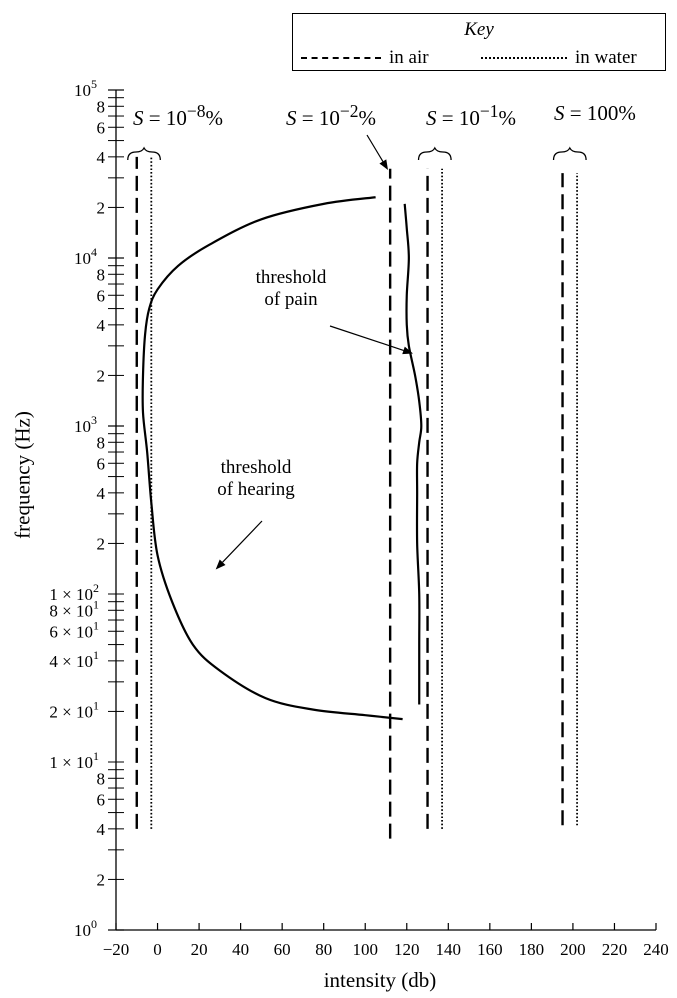 This screenshot has height=998, width=677. What do you see at coordinates (407, 949) in the screenshot?
I see `x-tick-label: 120` at bounding box center [407, 949].